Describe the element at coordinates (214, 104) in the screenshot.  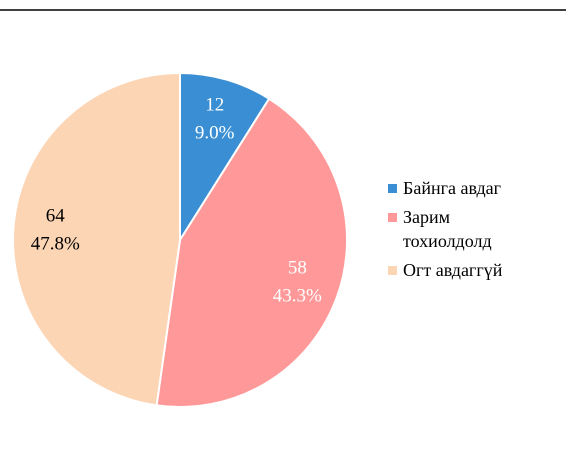
I see `value-label: 12` at that location.